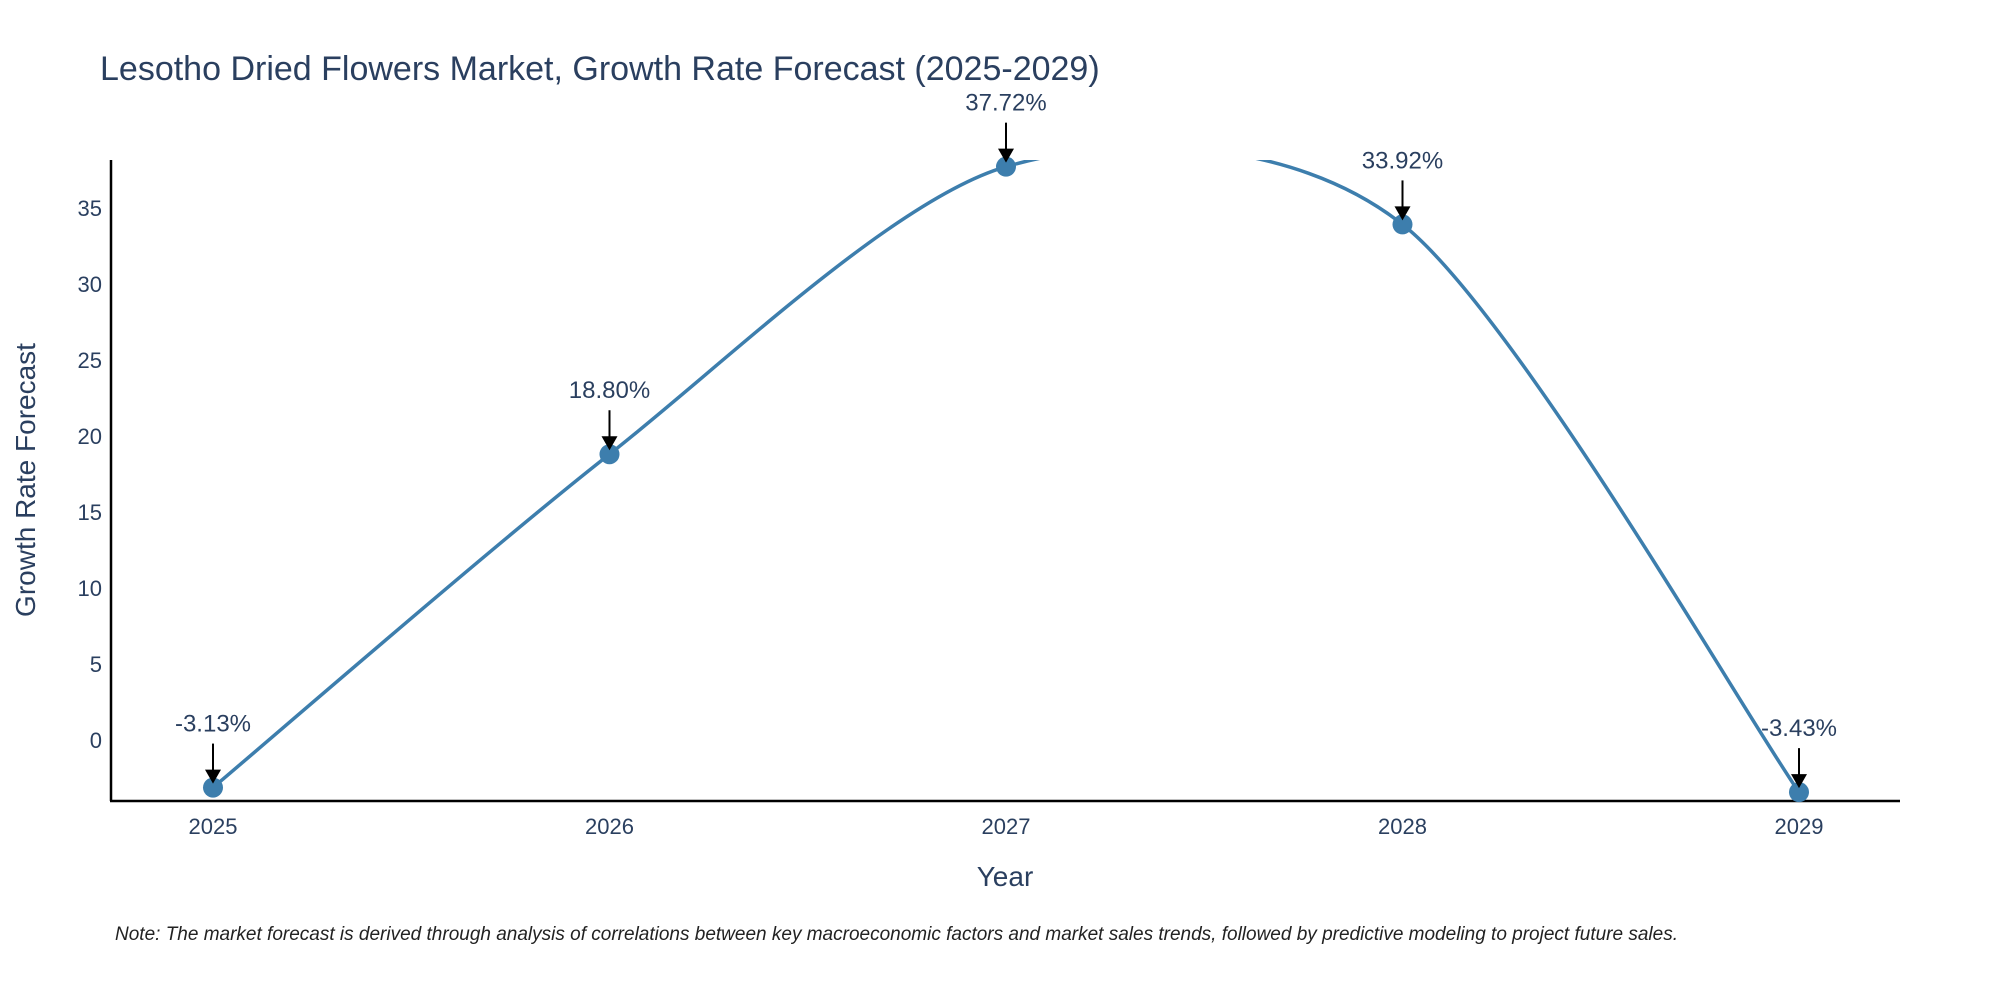 Image resolution: width=2000 pixels, height=1000 pixels. I want to click on data-point-2028, so click(1402, 224).